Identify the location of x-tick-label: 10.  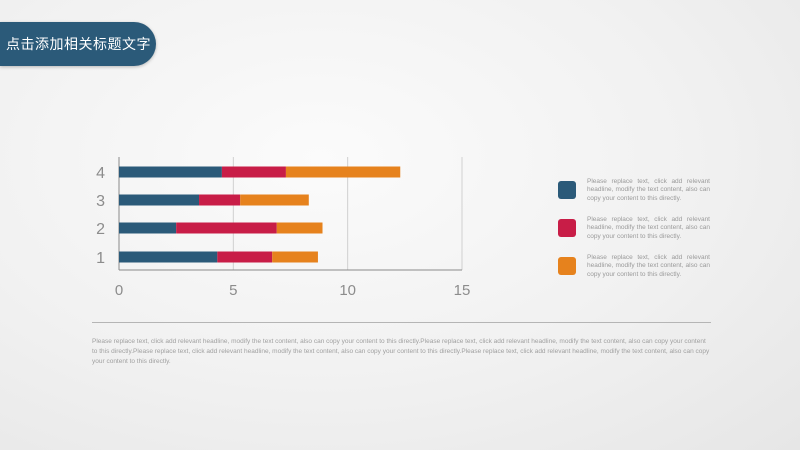
(347, 290).